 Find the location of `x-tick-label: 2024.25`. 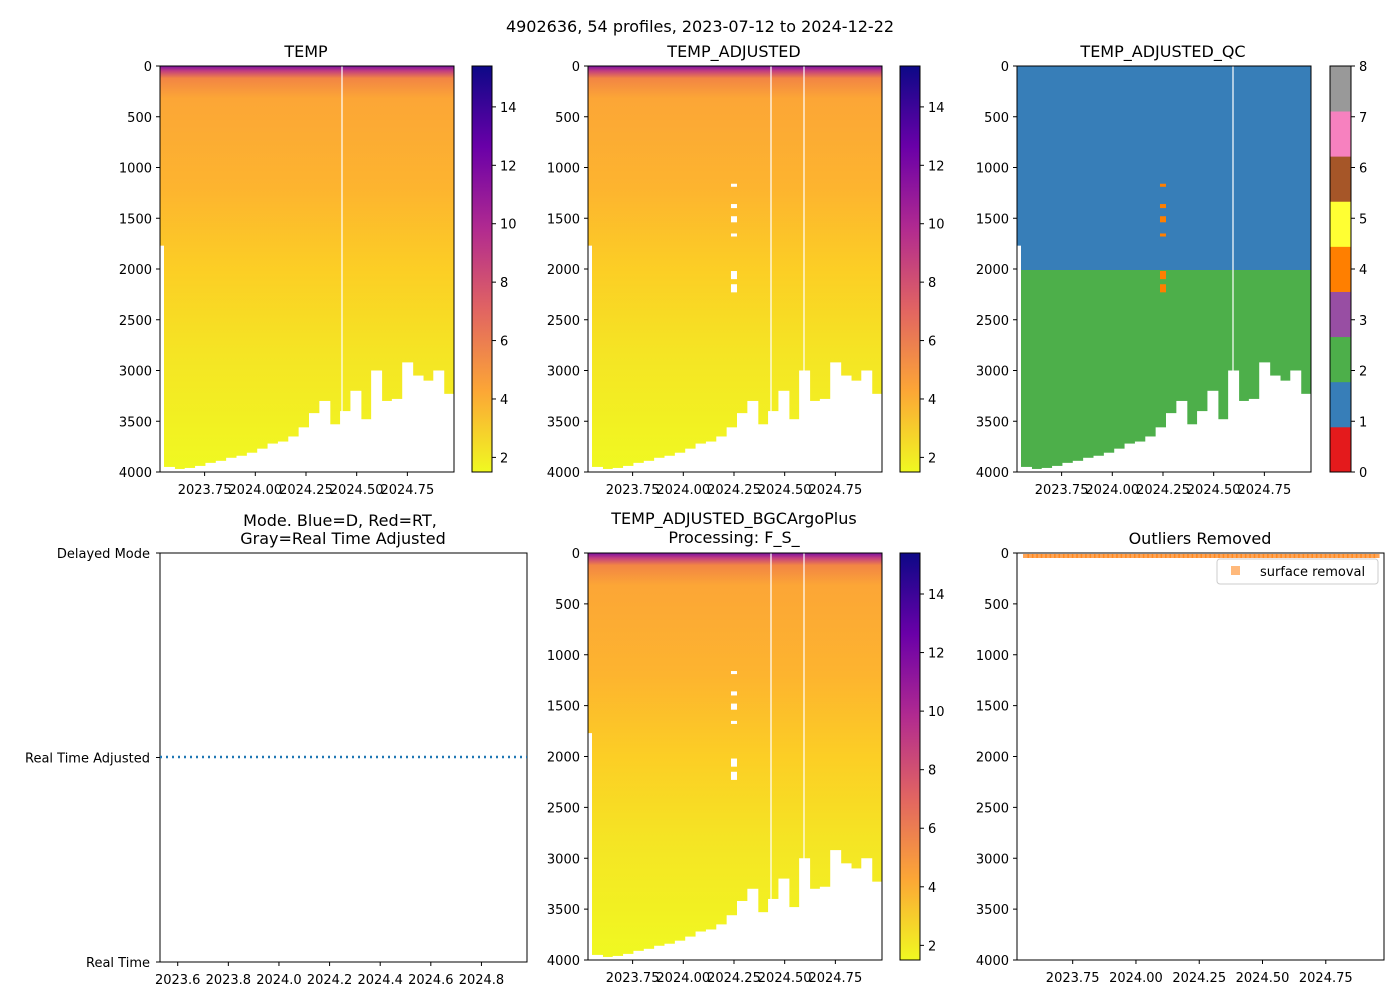

x-tick-label: 2024.25 is located at coordinates (1199, 978).